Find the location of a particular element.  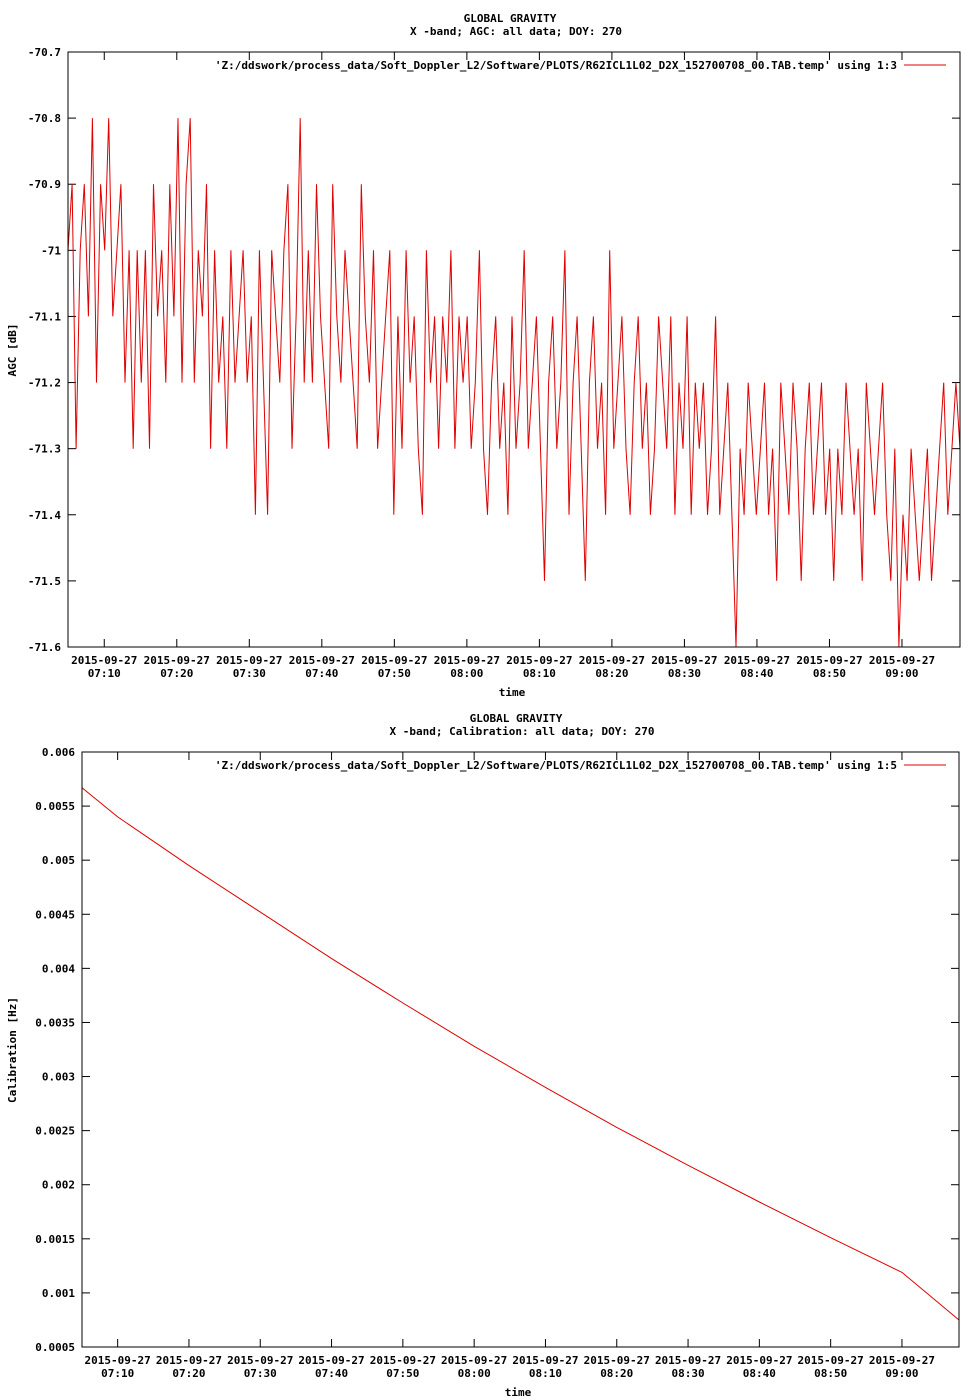

chart2-ylabel: Calibration [Hz] is located at coordinates (12, 1050).